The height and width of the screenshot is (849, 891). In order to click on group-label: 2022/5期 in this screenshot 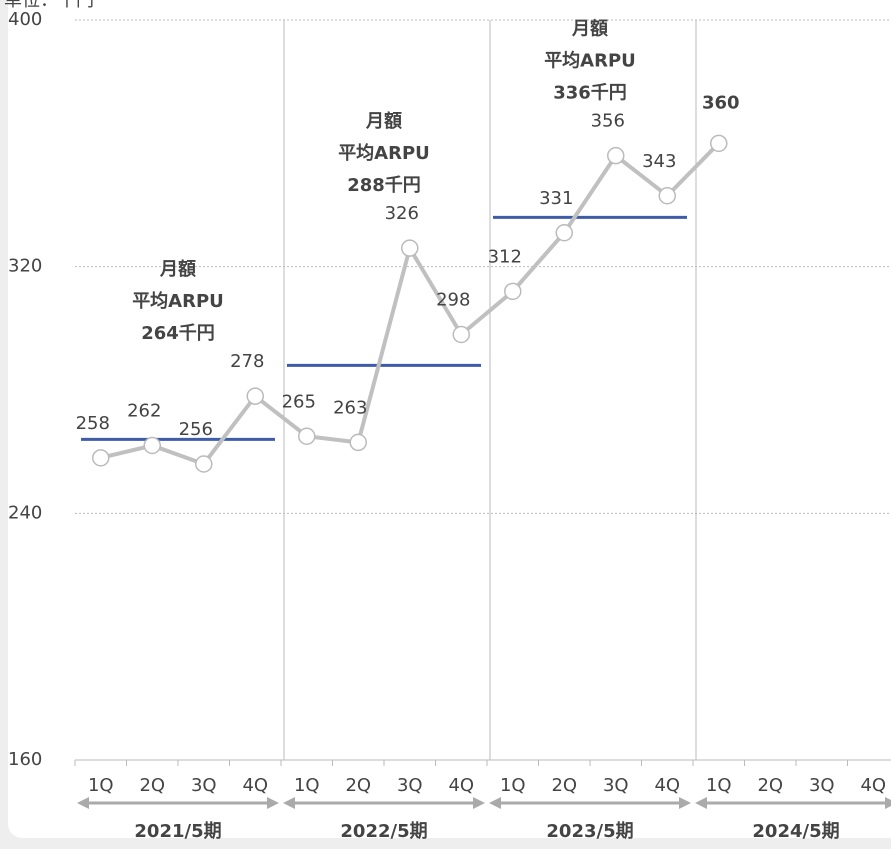, I will do `click(383, 831)`.